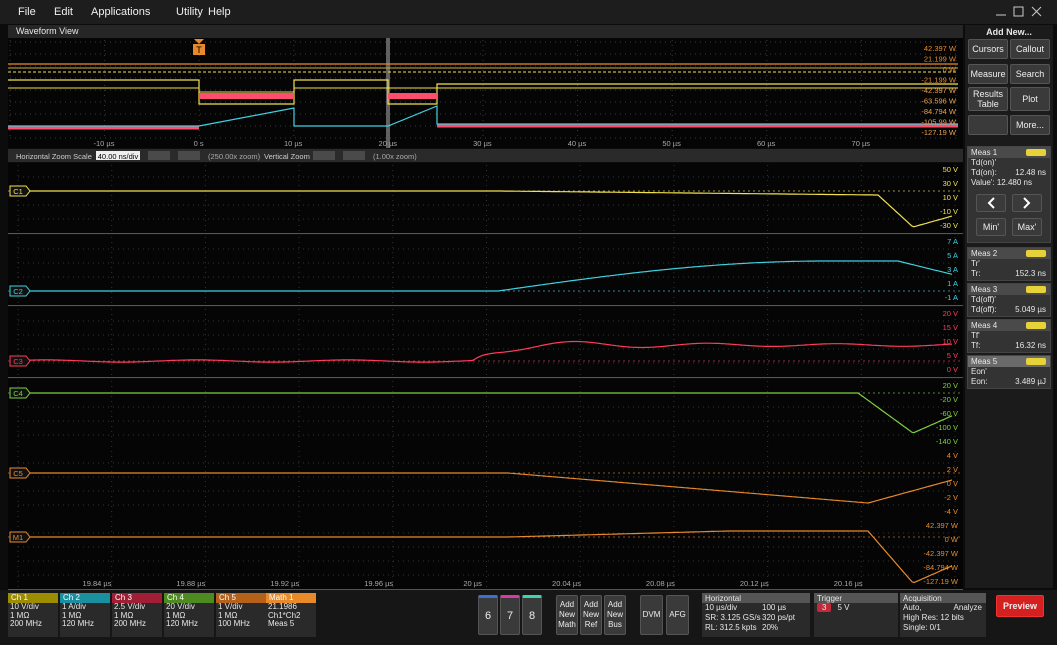 This screenshot has height=645, width=1057. What do you see at coordinates (766, 143) in the screenshot?
I see `overview-time-label: 60 µs` at bounding box center [766, 143].